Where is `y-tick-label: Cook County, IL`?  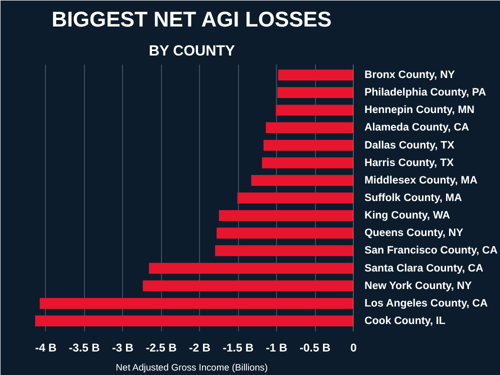
y-tick-label: Cook County, IL is located at coordinates (405, 320).